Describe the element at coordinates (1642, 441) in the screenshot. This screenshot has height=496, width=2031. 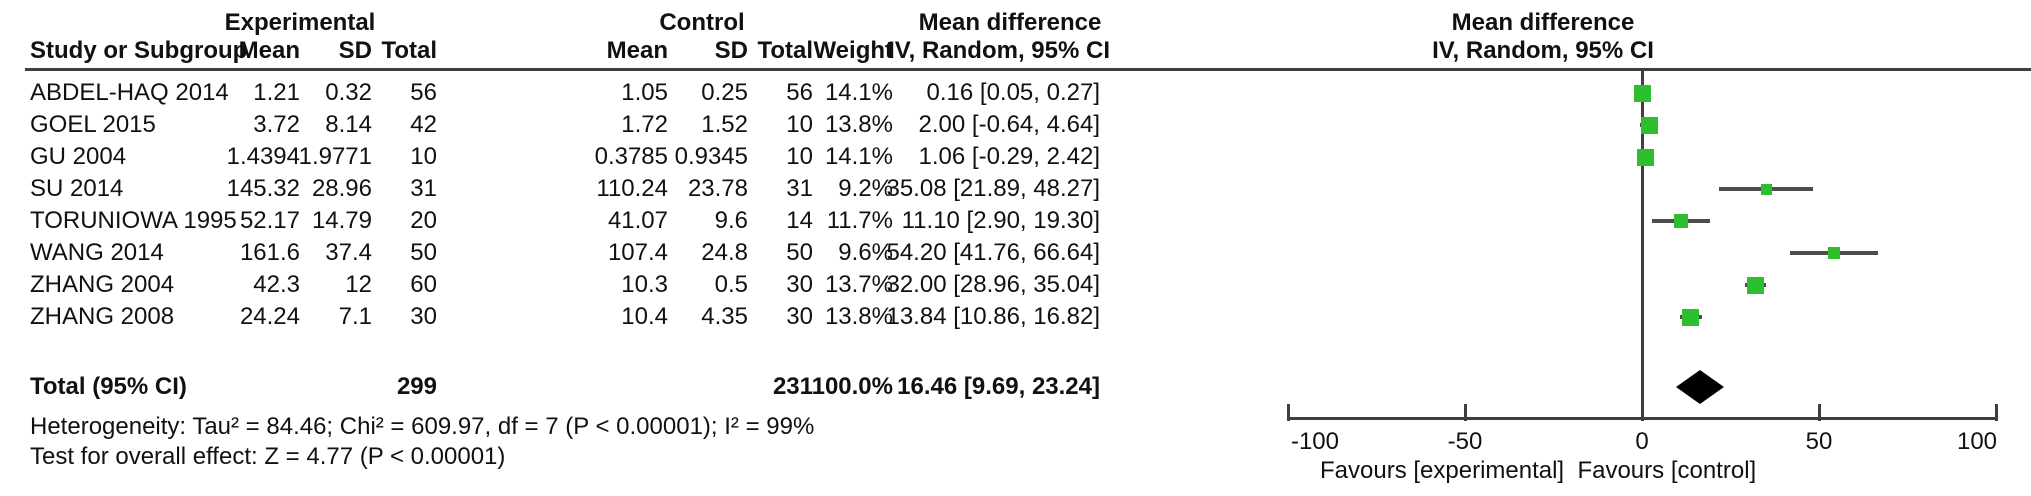
I see `x-axis-tick-label: 0` at that location.